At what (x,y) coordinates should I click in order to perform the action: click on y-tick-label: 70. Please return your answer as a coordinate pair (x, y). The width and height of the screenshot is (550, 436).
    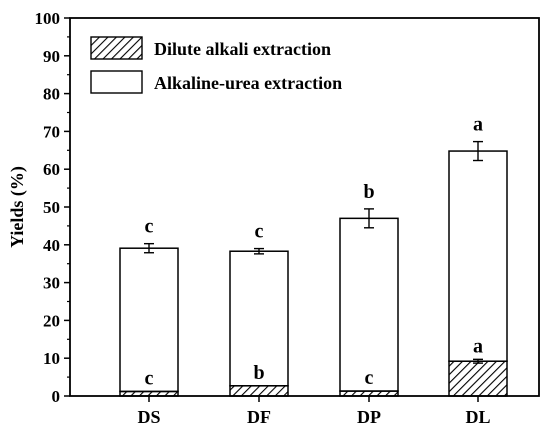
    Looking at the image, I should click on (51, 131).